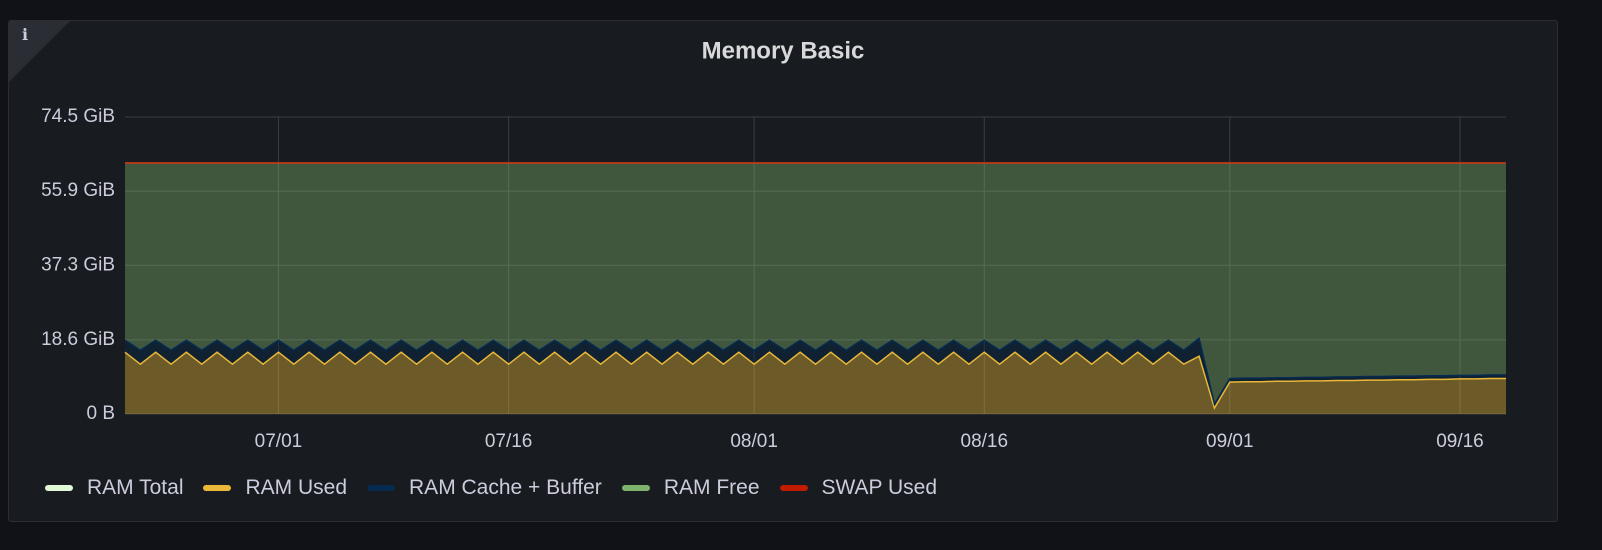 The image size is (1602, 550). Describe the element at coordinates (78, 264) in the screenshot. I see `y-tick-label: 37.3 GiB` at that location.